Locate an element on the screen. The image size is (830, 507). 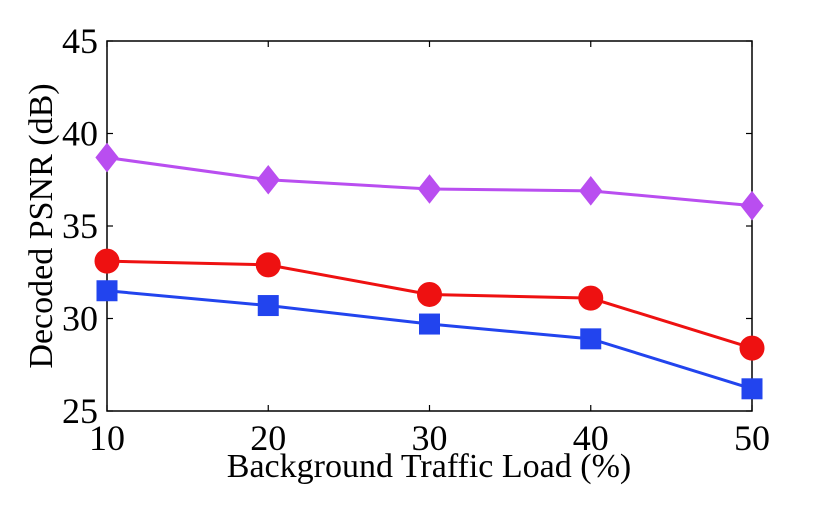
y-tick-label: 35 is located at coordinates (80, 226).